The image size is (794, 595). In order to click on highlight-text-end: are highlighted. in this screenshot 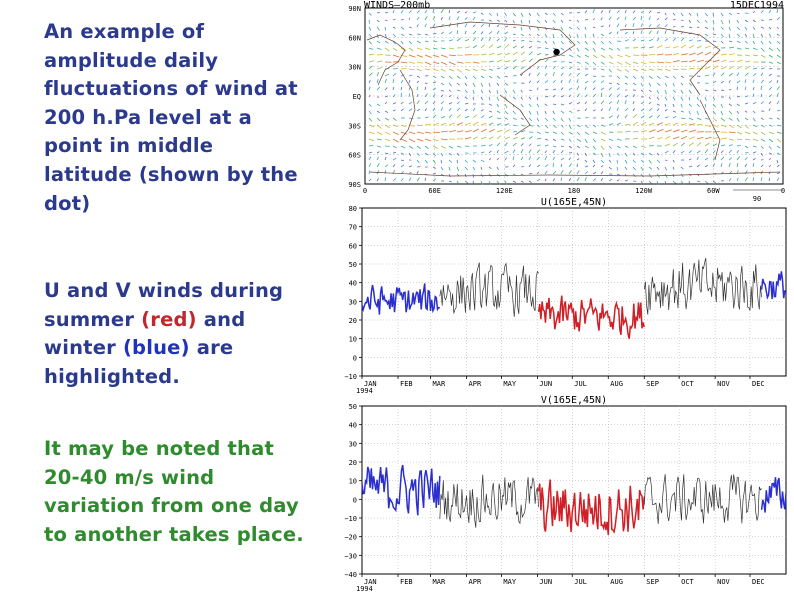, I will do `click(139, 362)`.